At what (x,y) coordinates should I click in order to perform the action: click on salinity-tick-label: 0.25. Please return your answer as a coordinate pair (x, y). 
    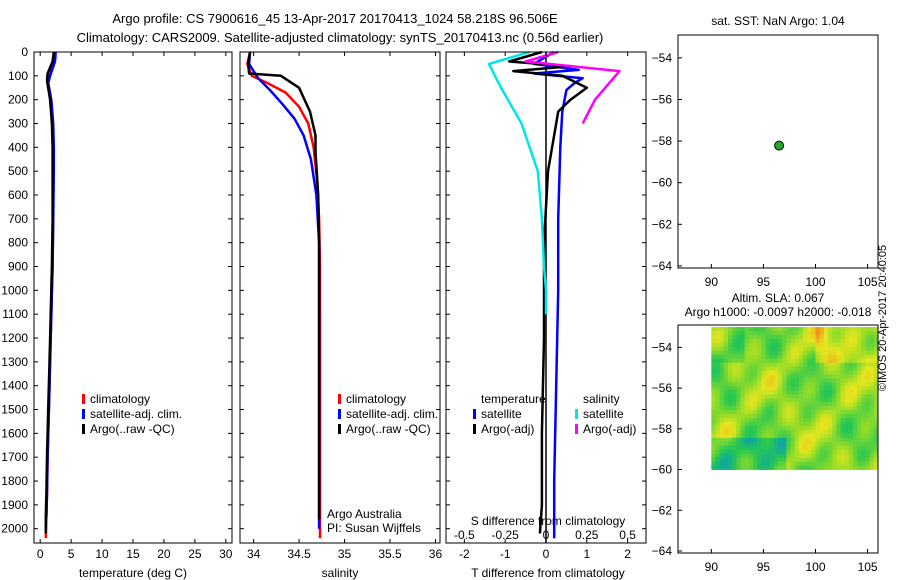
    Looking at the image, I should click on (587, 535).